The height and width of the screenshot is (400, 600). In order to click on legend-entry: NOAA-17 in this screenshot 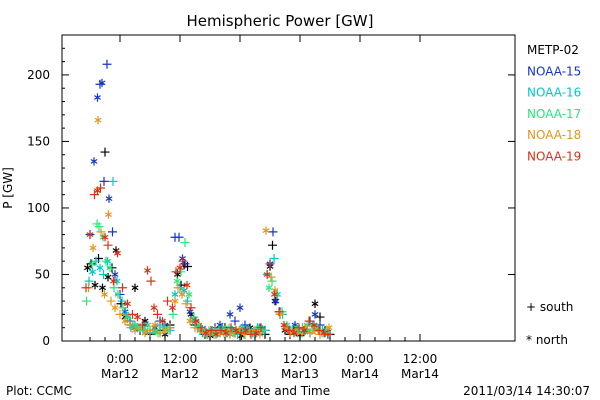, I will do `click(554, 114)`.